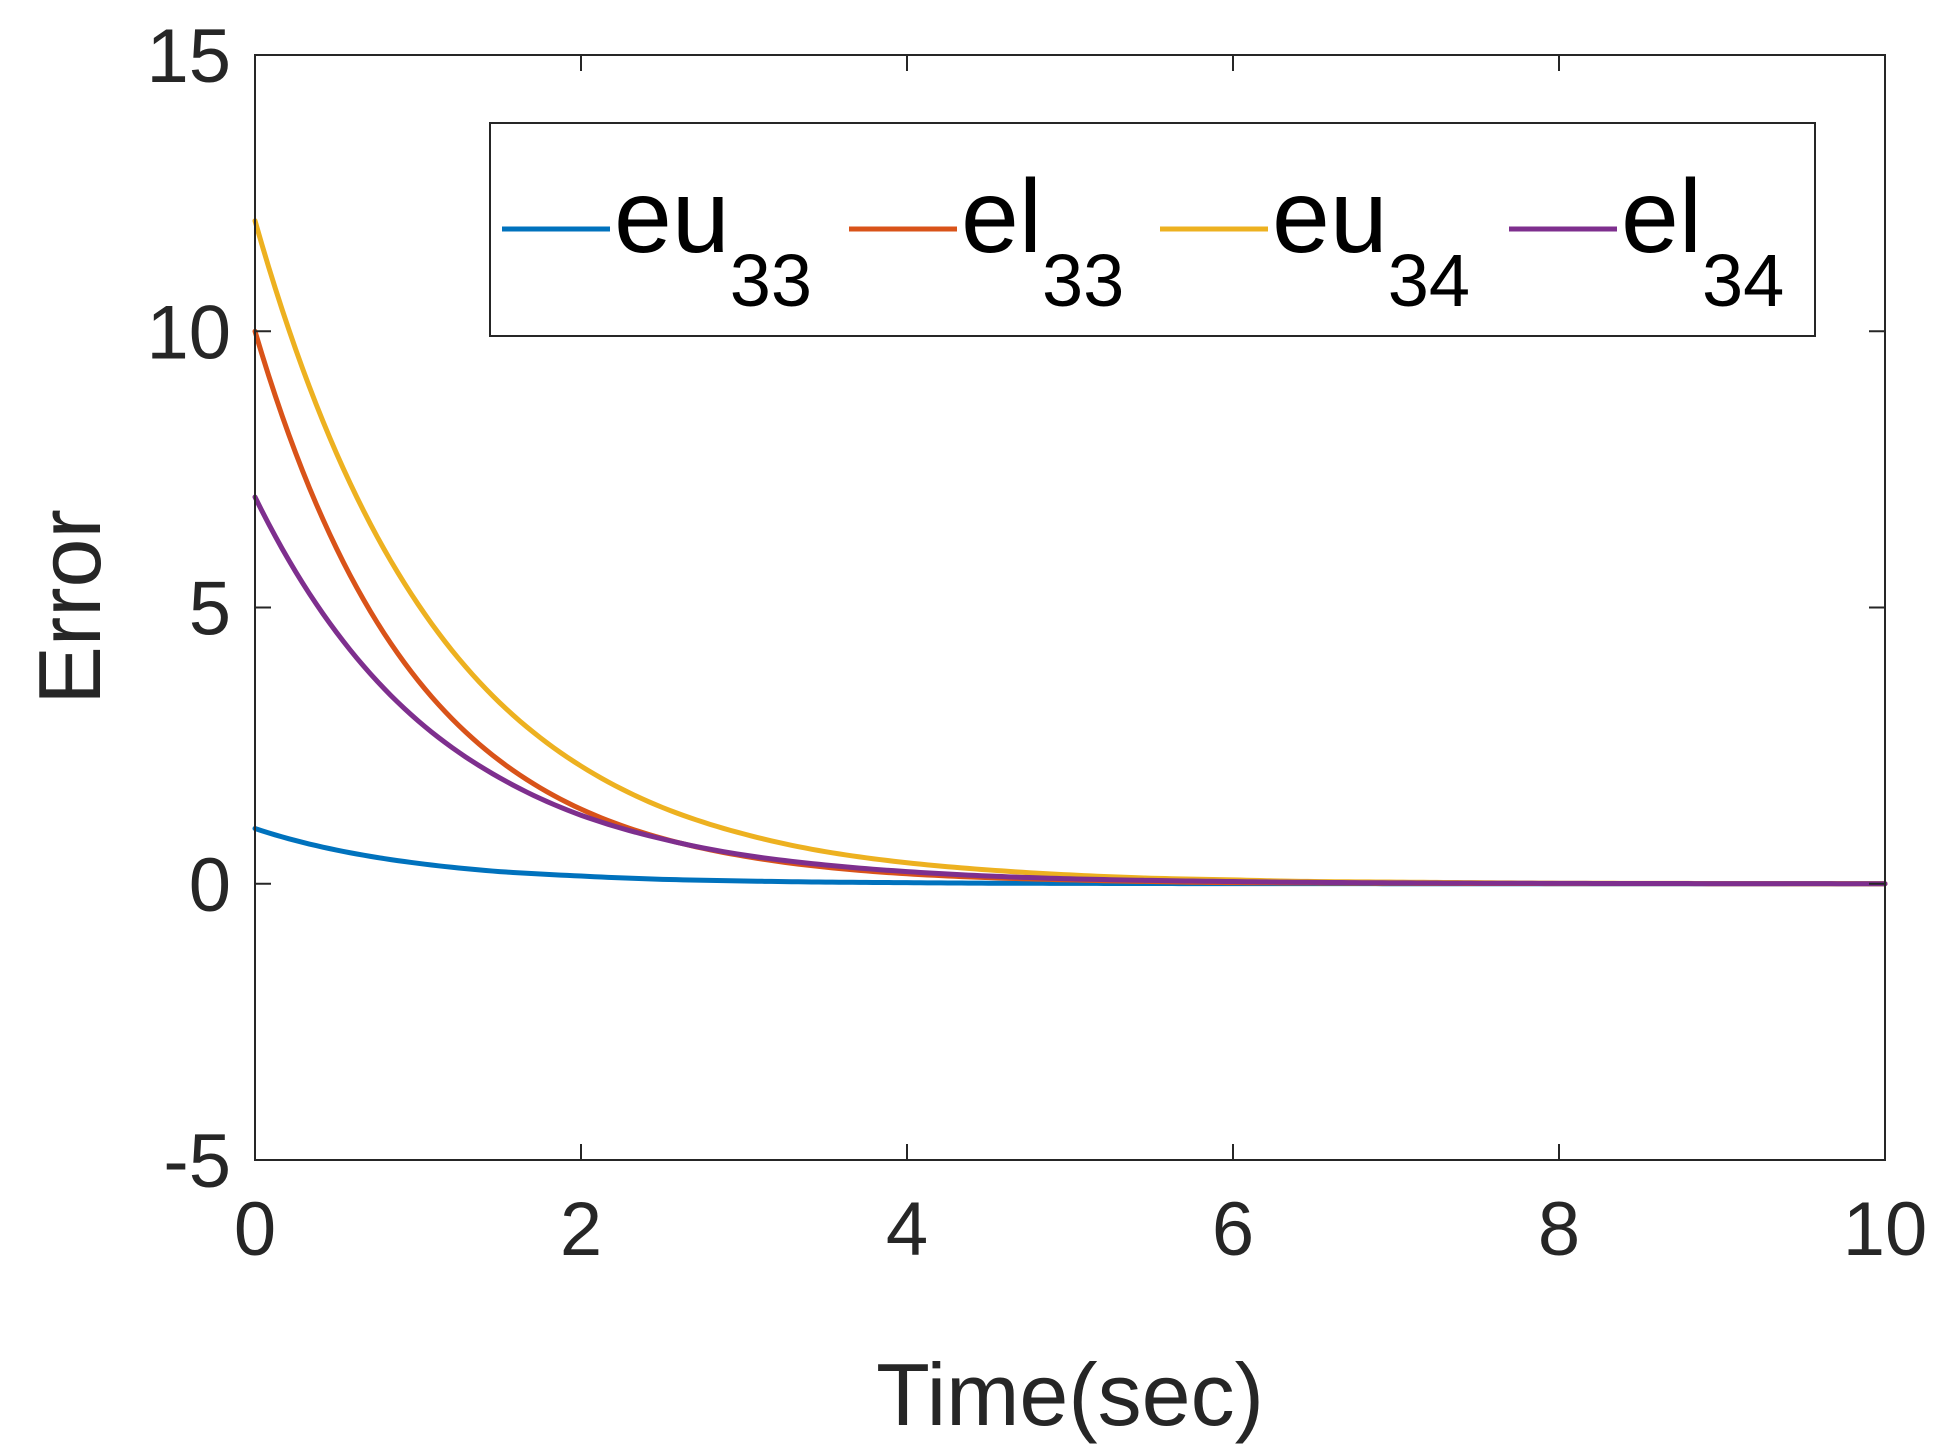 The height and width of the screenshot is (1449, 1933). Describe the element at coordinates (188, 56) in the screenshot. I see `y-tick-label: 15` at that location.